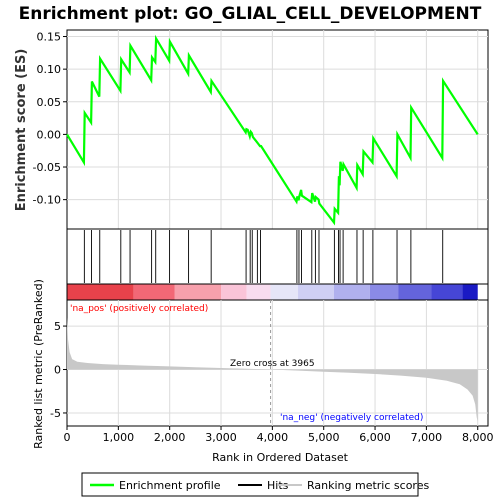 The width and height of the screenshot is (500, 500). Describe the element at coordinates (50, 119) in the screenshot. I see `es-y-ticks: 0.15 0.10 0.05 0.00 -0.05 -0.10` at that location.